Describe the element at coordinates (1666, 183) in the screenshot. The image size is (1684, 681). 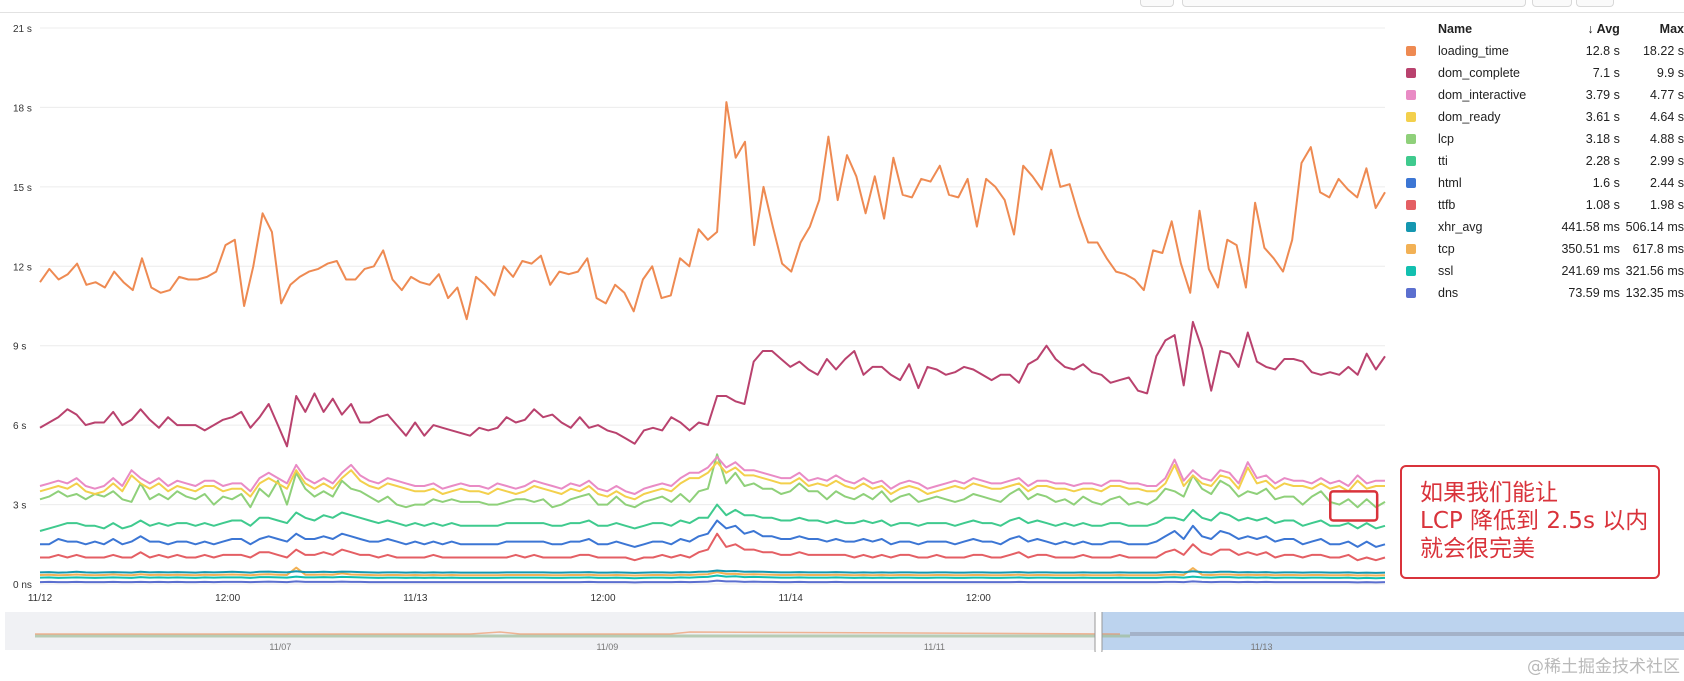
I see `legend-max-value: 2.44 s` at that location.